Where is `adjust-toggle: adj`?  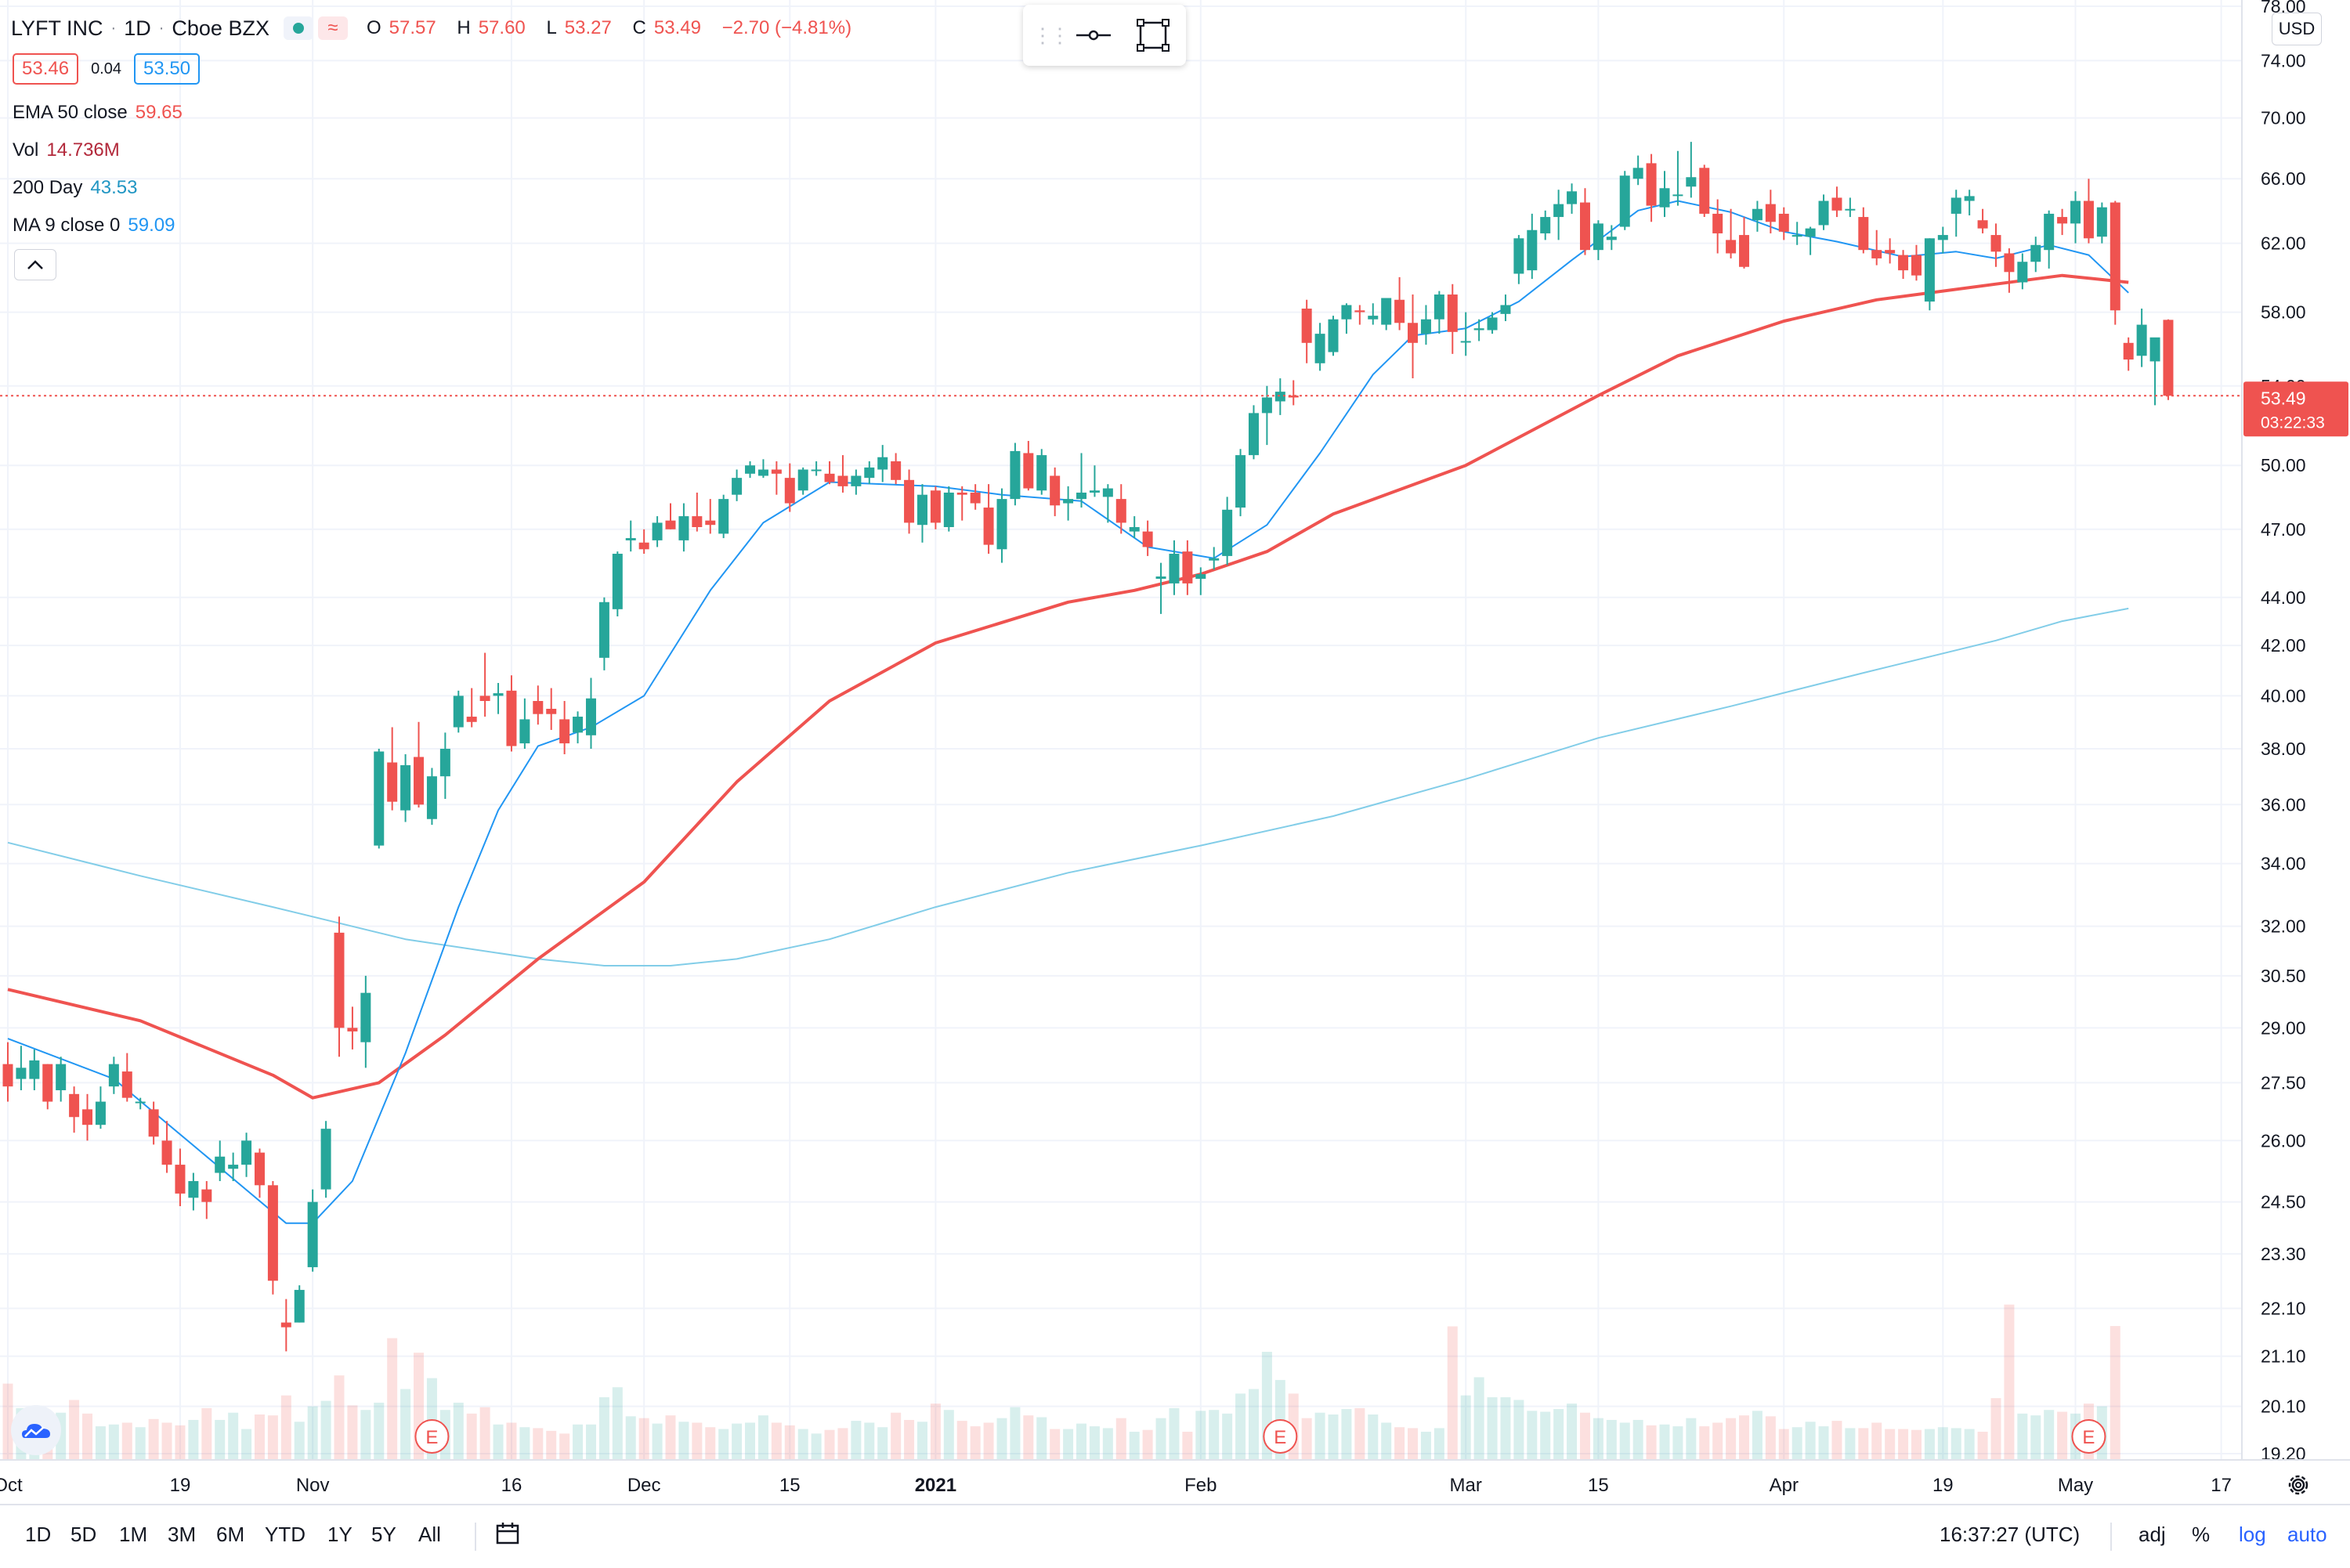 adjust-toggle: adj is located at coordinates (2152, 1534).